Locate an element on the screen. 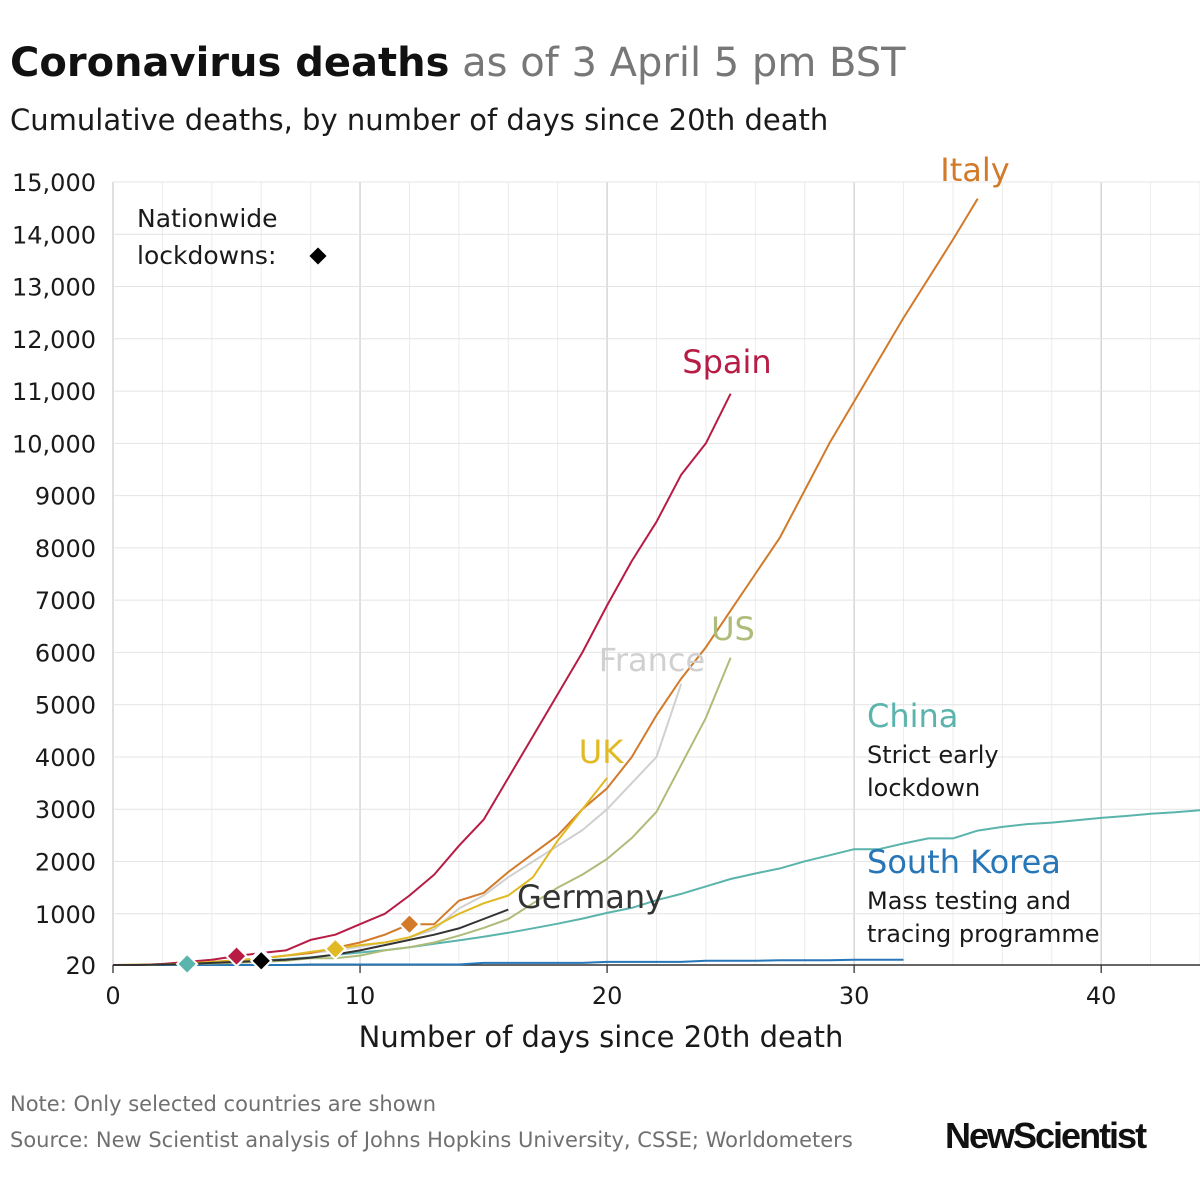 This screenshot has width=1200, height=1200. series-line-south-korea is located at coordinates (508, 962).